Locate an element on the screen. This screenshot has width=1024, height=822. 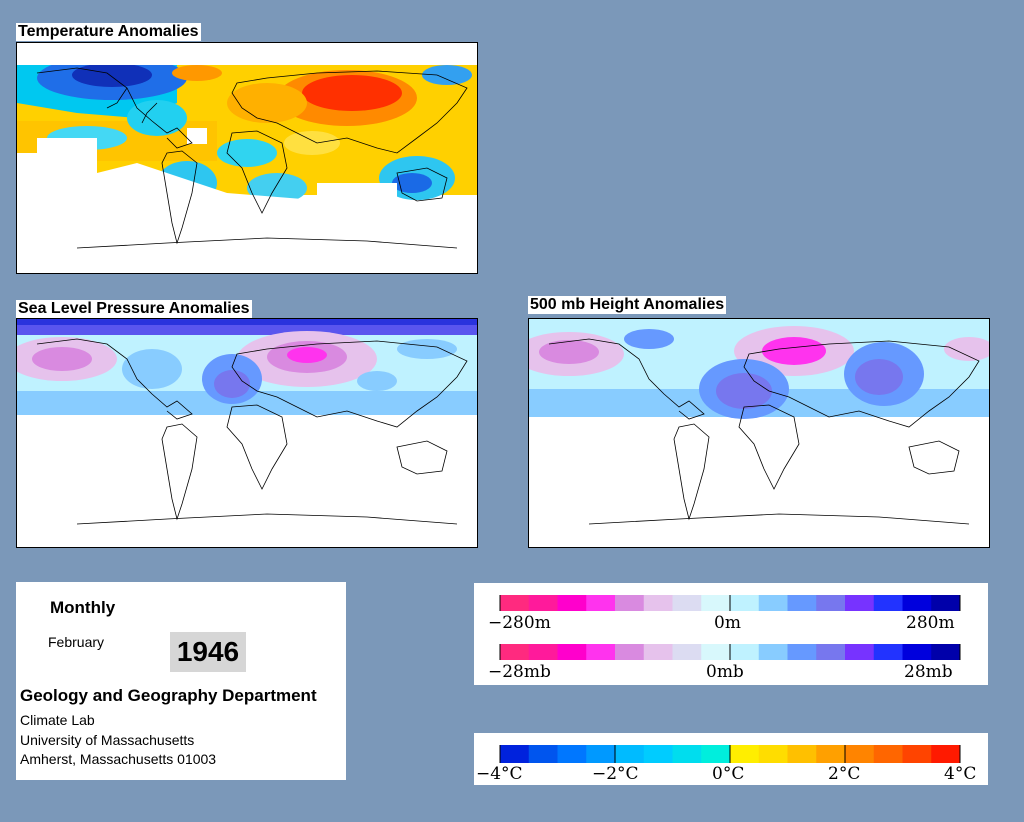
height500-map-title: 500 mb Height Anomalies is located at coordinates (627, 305).